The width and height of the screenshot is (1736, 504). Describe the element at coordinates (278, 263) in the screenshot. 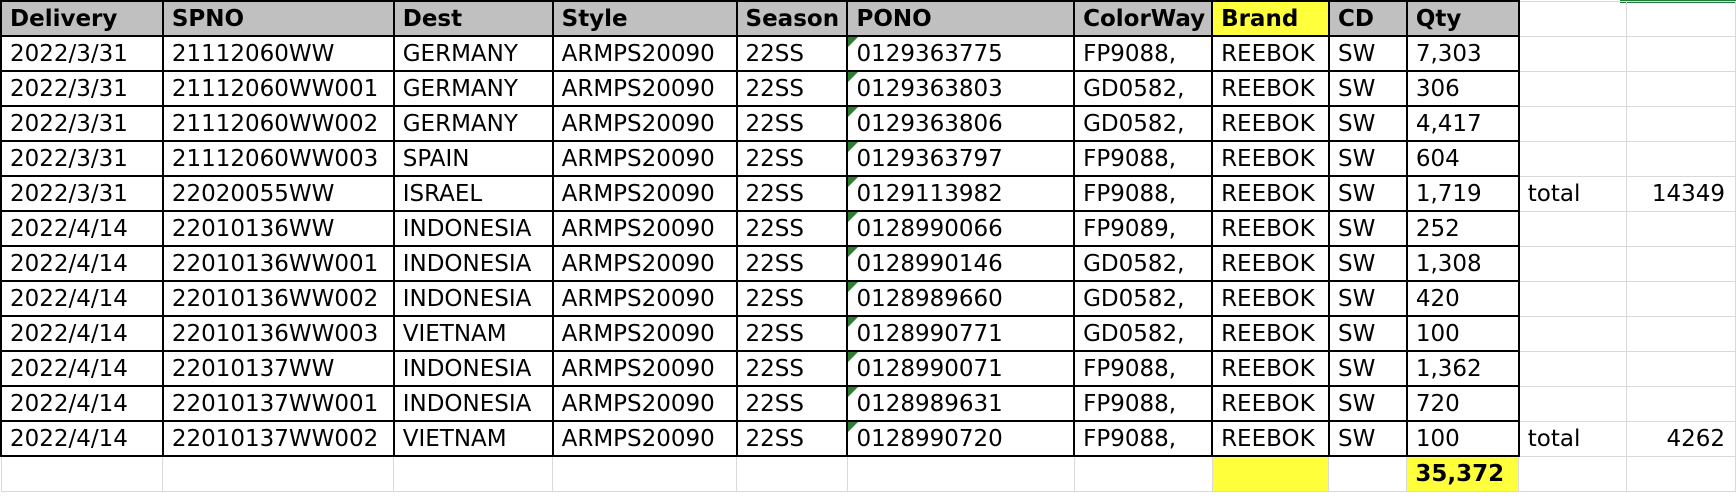

I see `cell-spno: 22010136WW001` at that location.